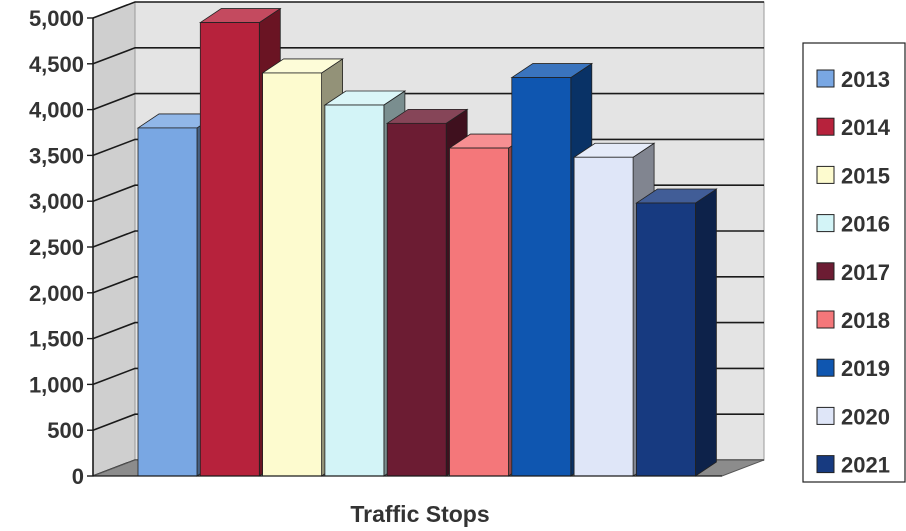 The height and width of the screenshot is (531, 906). I want to click on bar-front-2017, so click(416, 299).